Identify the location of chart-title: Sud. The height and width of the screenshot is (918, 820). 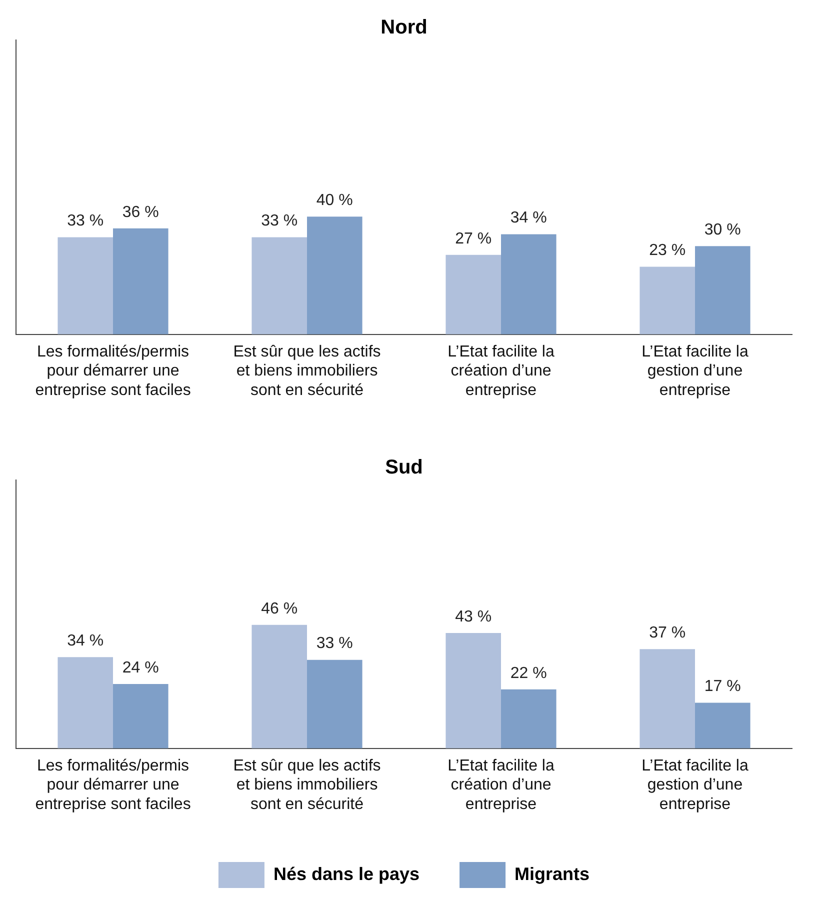
(404, 467).